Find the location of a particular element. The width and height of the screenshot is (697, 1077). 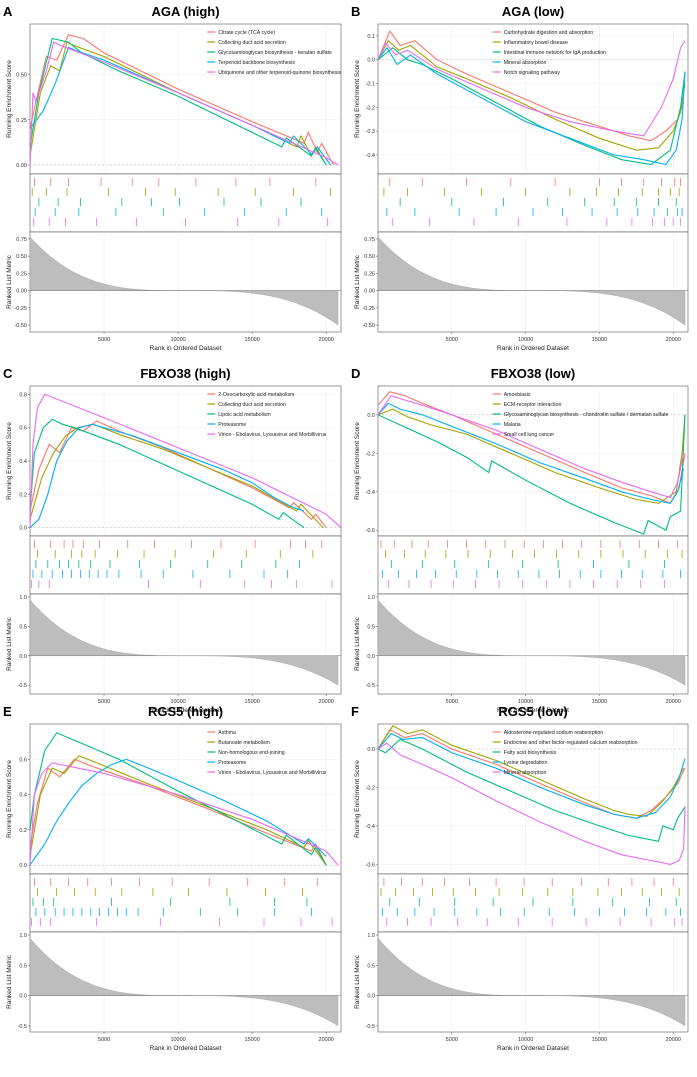

es-y-tick-label: 0.6 is located at coordinates (23, 429).